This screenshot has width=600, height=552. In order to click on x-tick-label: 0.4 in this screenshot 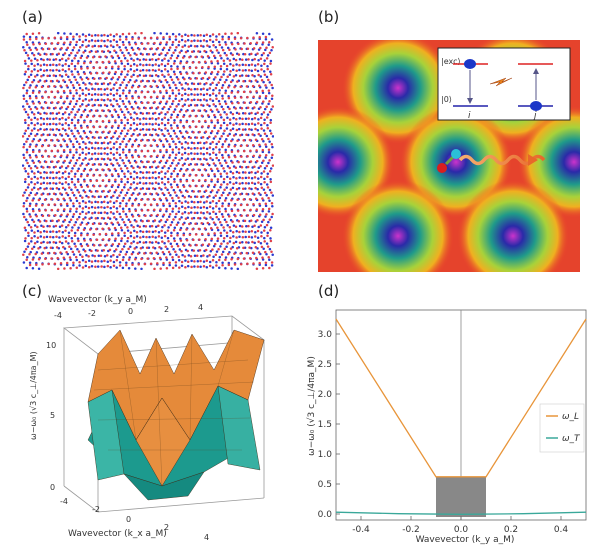, I will do `click(561, 530)`.